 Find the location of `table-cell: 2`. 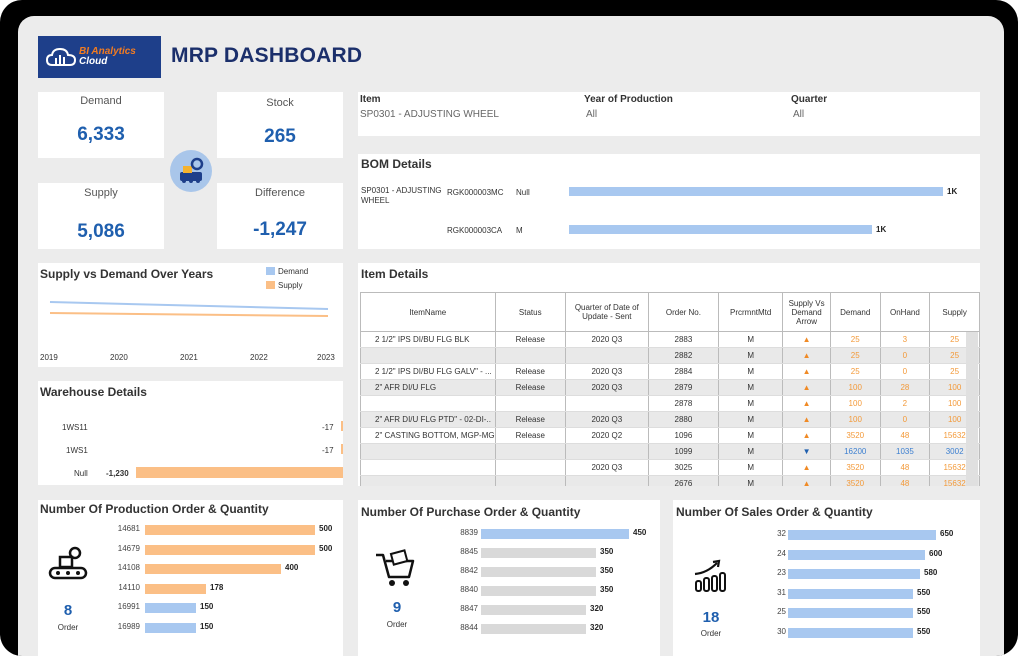

table-cell: 2 is located at coordinates (905, 403).